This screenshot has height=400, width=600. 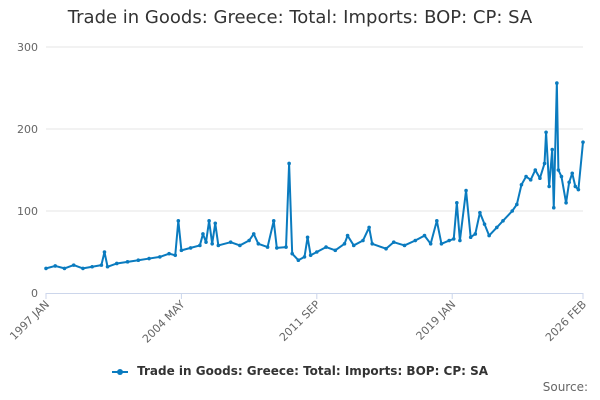 I want to click on x-tick-label: 2004 MAY, so click(x=164, y=322).